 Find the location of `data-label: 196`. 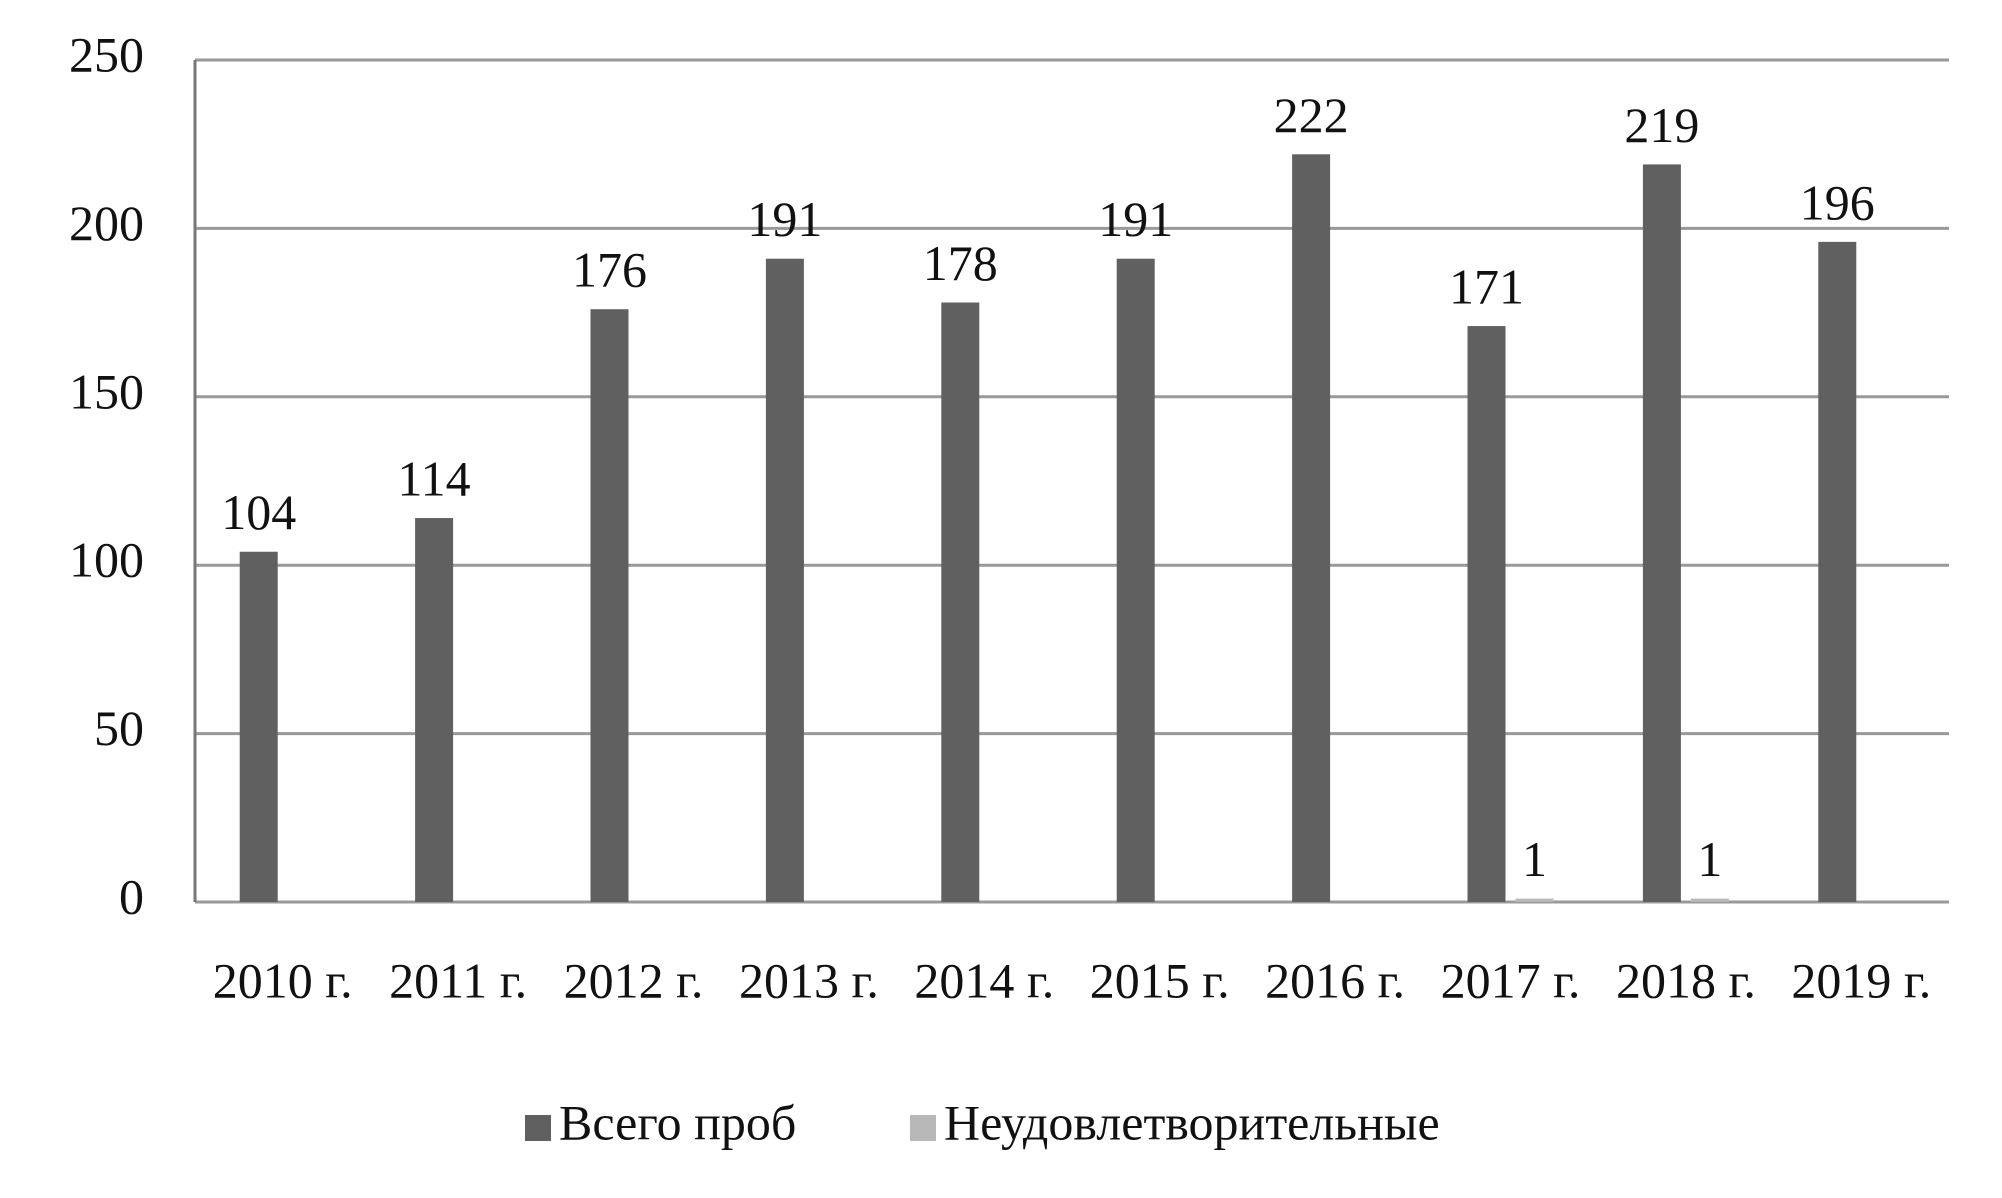

data-label: 196 is located at coordinates (1837, 202).